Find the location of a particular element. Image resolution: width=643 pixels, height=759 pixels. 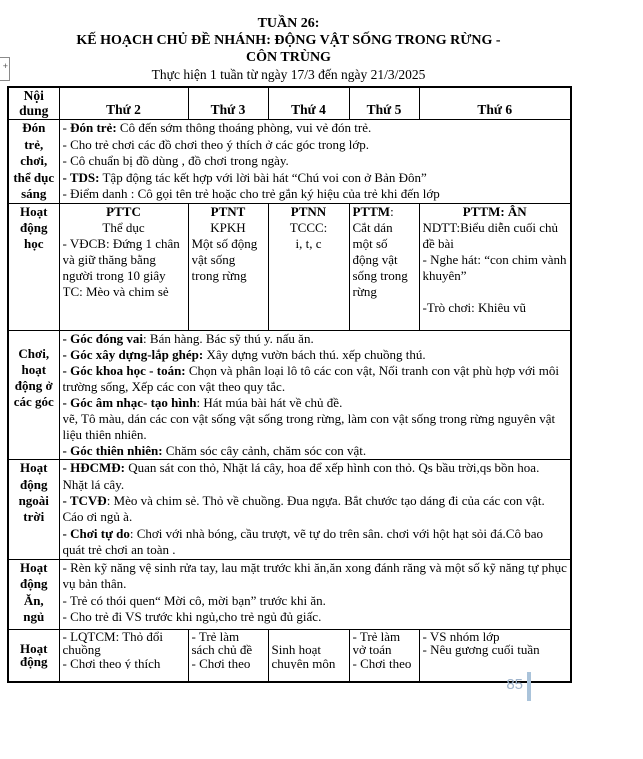

header-row: Nội dung Thứ 2 Thứ 3 Thứ 4 Thứ 5 Thứ 6 is located at coordinates (289, 103).